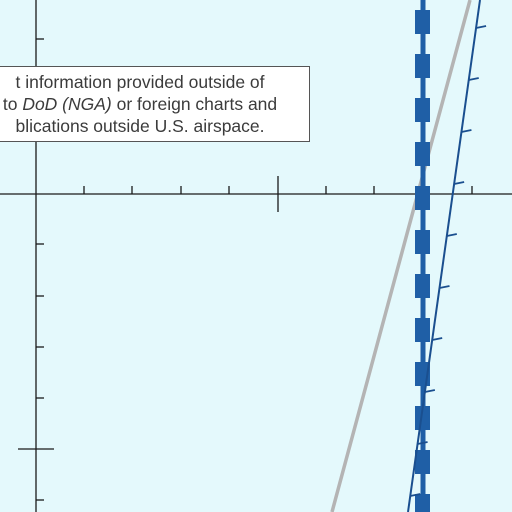  I want to click on note-line-1: t information provided outside of, so click(140, 82).